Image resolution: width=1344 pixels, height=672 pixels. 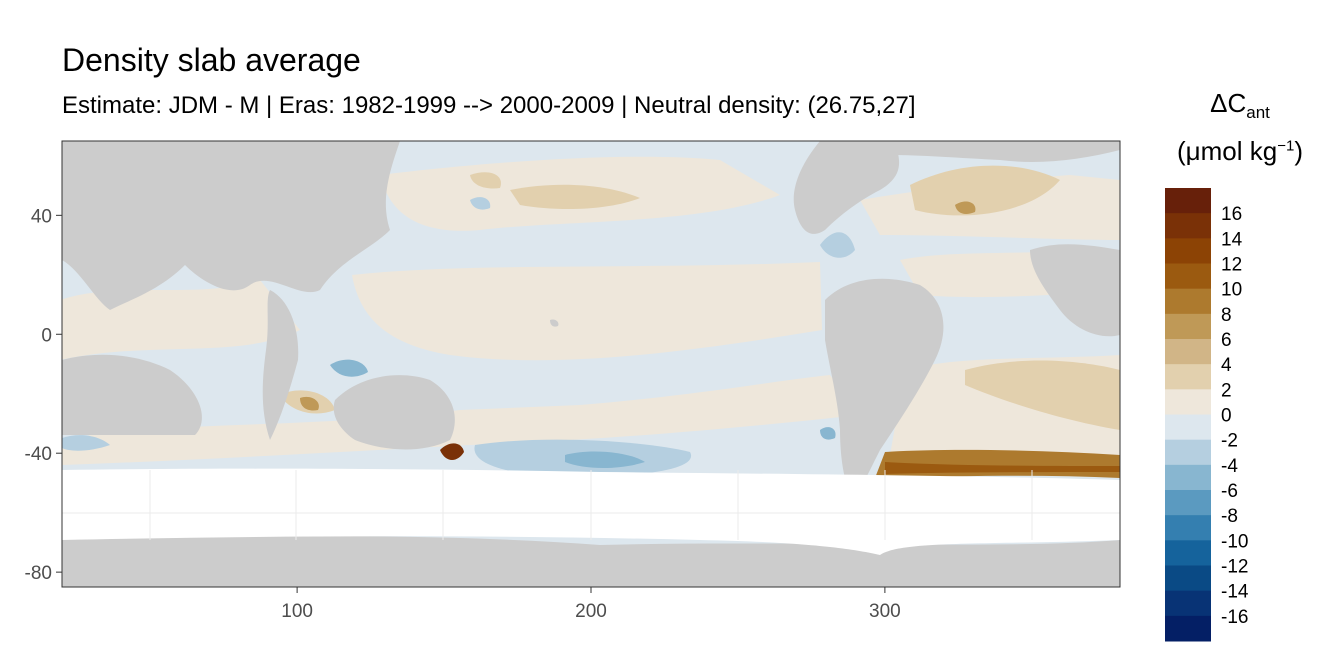 I want to click on y-tick-label: 40, so click(x=41, y=216).